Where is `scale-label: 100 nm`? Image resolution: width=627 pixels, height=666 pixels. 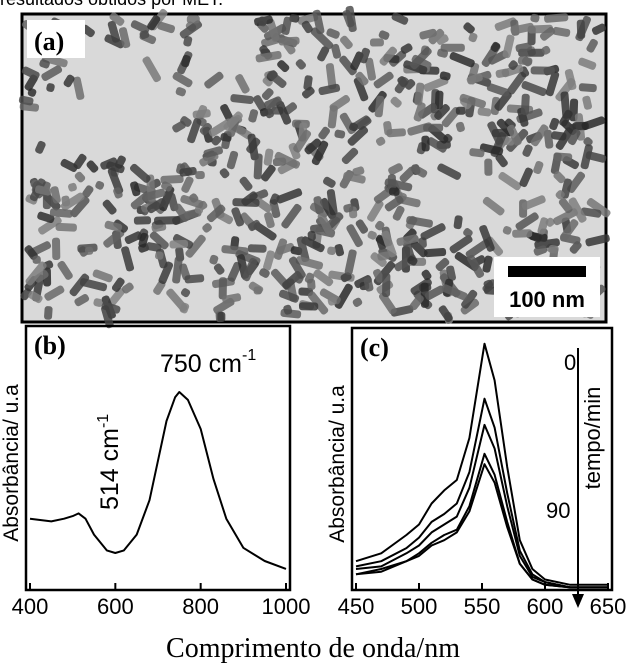
scale-label: 100 nm is located at coordinates (547, 299).